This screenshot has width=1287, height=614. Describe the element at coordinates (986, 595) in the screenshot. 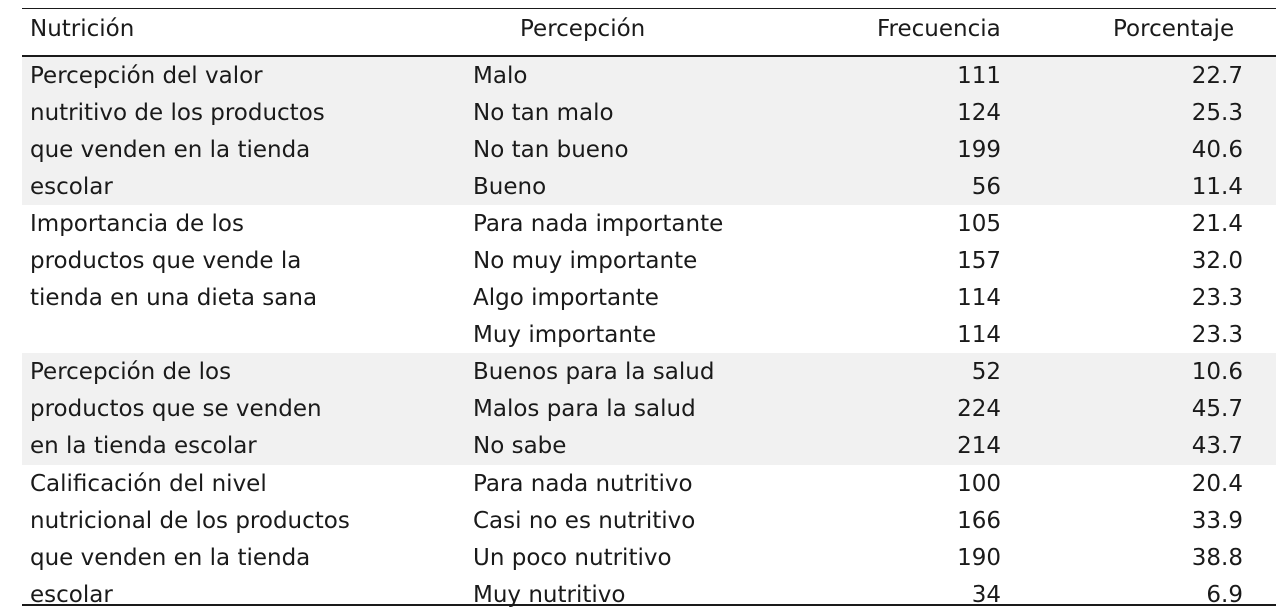

I see `cell-frecuencia: 34` at that location.